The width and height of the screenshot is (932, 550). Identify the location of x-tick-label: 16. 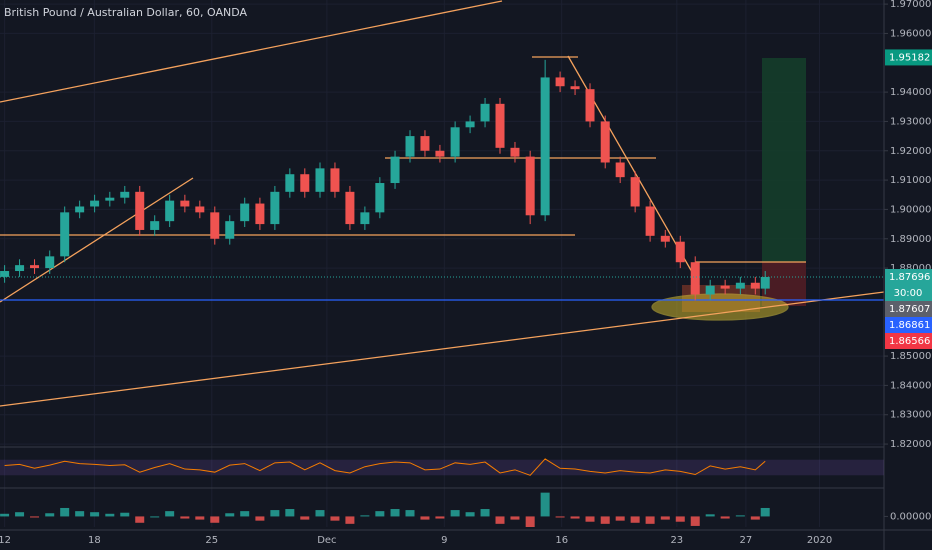
(561, 540).